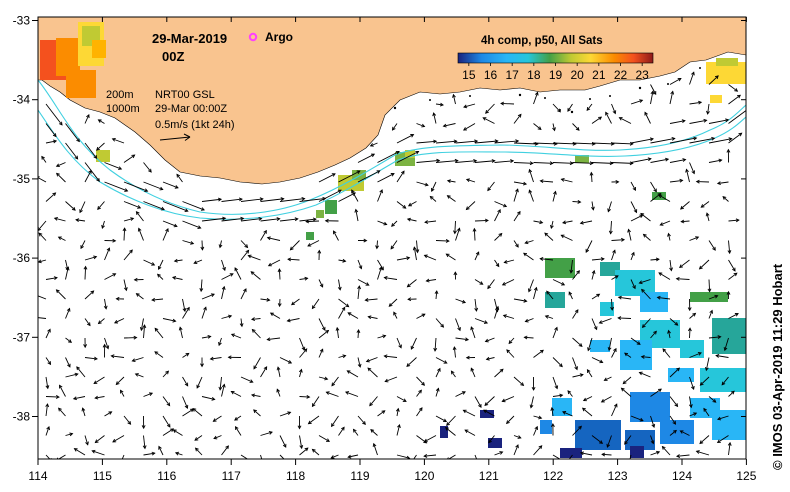  What do you see at coordinates (599, 75) in the screenshot?
I see `colorbar-tick-label: 21` at bounding box center [599, 75].